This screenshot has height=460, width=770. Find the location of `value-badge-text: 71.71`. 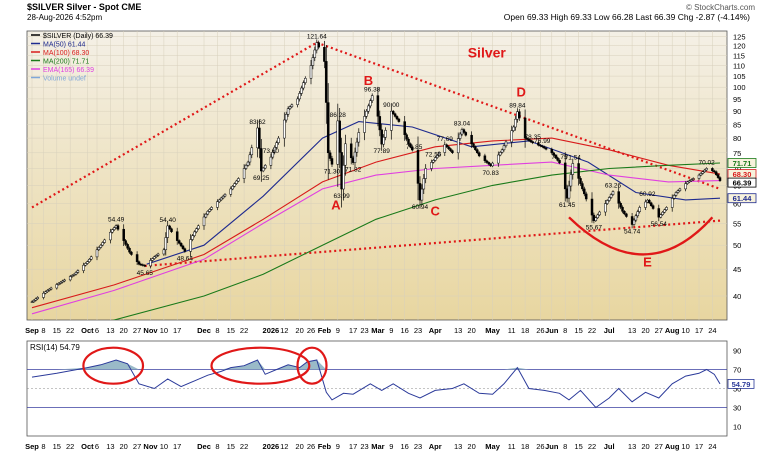

value-badge-text: 71.71 is located at coordinates (742, 163).